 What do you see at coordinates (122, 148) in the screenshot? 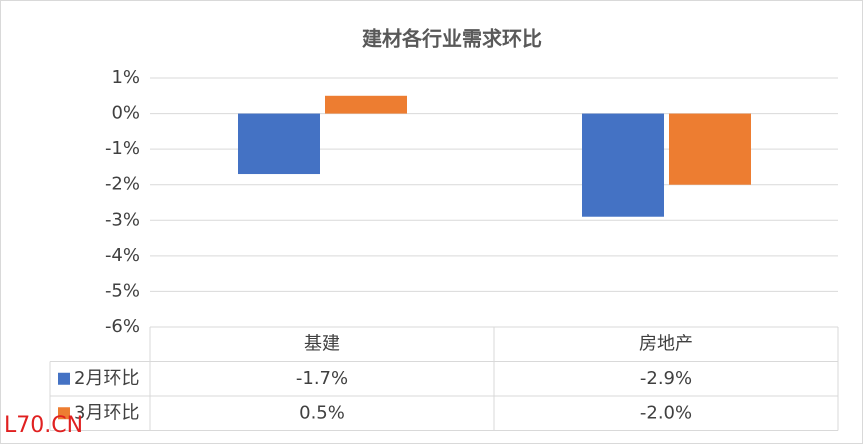
I see `y-tick-label: -1%` at bounding box center [122, 148].